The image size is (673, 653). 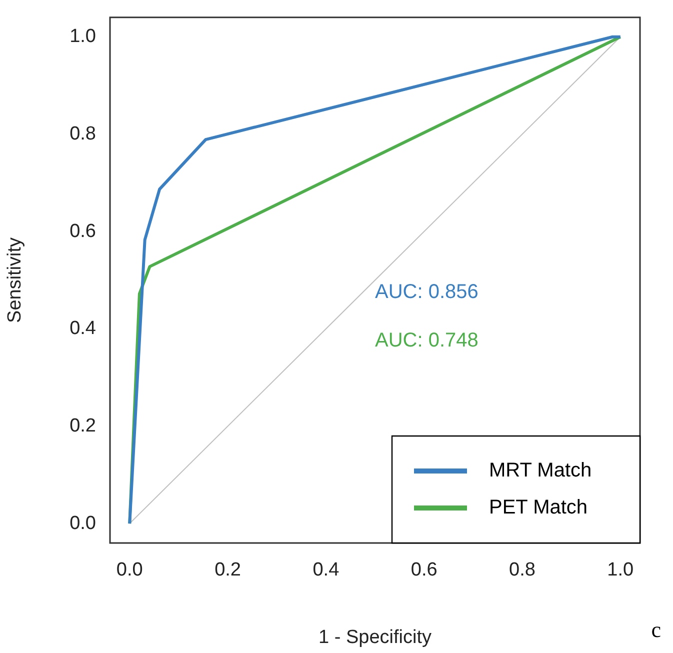 What do you see at coordinates (540, 471) in the screenshot?
I see `legend-label: MRT Match` at bounding box center [540, 471].